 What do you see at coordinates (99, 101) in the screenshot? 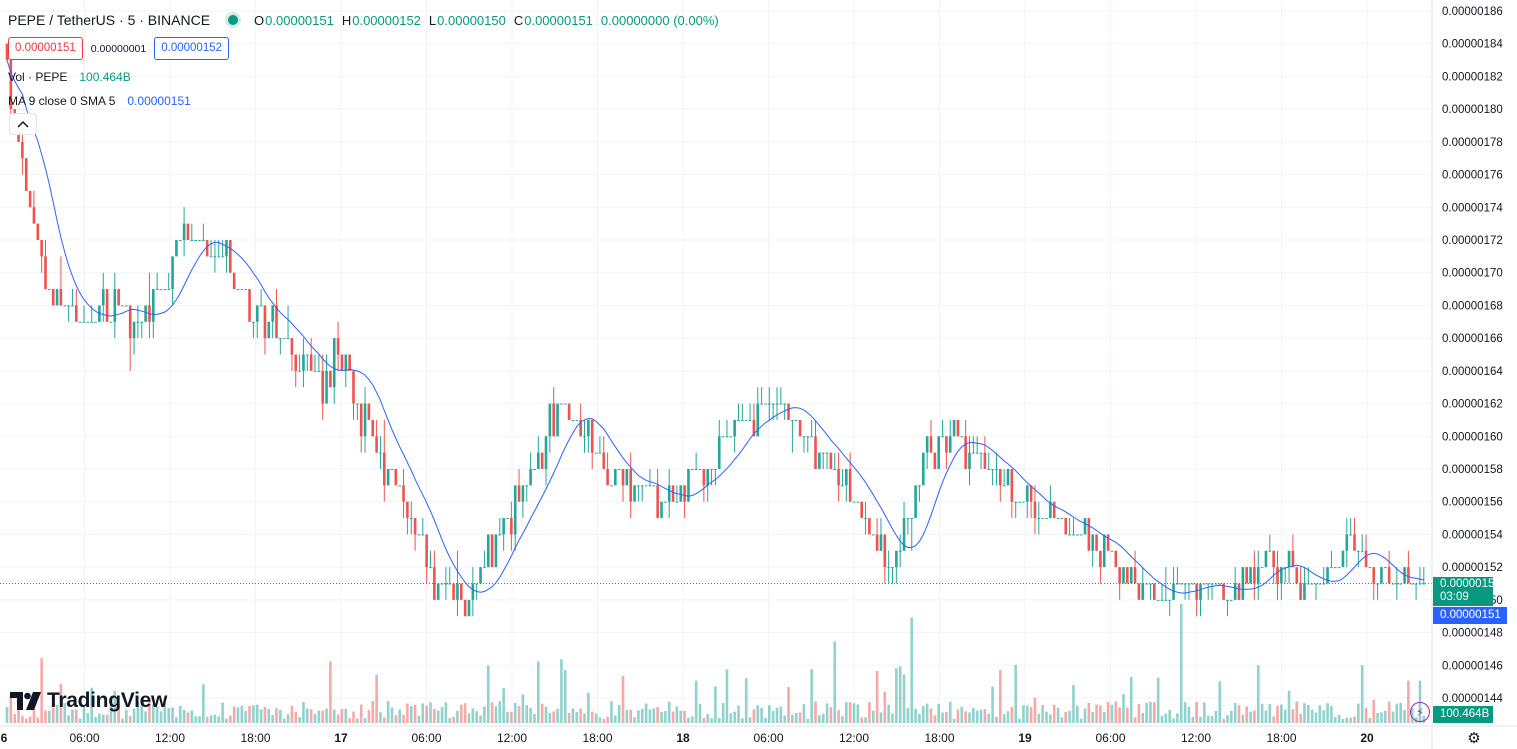
I see `ma-indicator-legend: MA 9 close 0 SMA 5 0.00000151` at bounding box center [99, 101].